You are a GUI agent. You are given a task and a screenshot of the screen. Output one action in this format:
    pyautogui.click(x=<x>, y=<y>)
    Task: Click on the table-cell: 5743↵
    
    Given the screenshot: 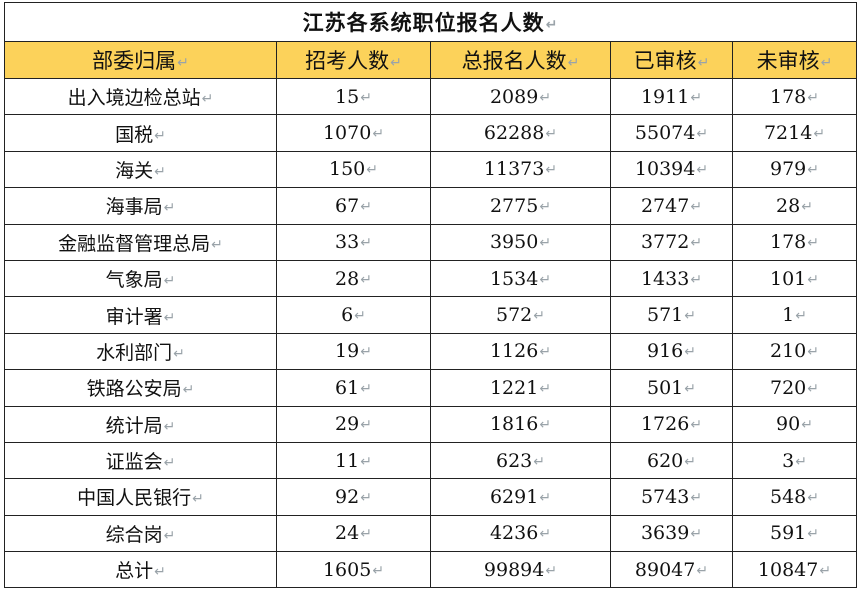 What is the action you would take?
    pyautogui.click(x=671, y=497)
    